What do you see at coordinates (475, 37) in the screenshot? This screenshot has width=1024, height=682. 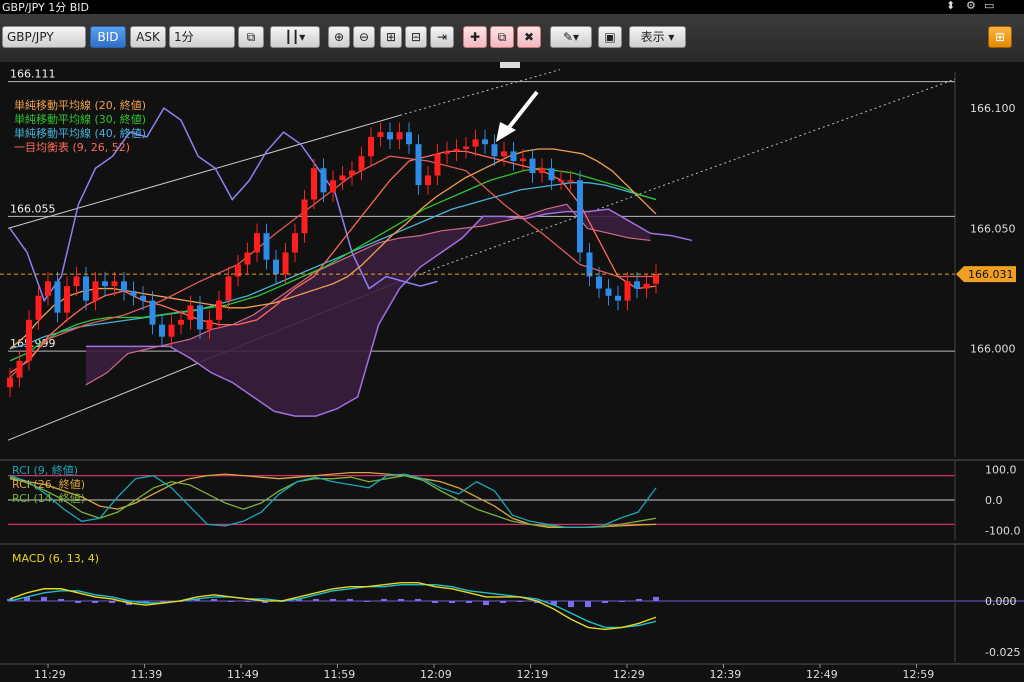 I see `draw-add-icon: ✚` at bounding box center [475, 37].